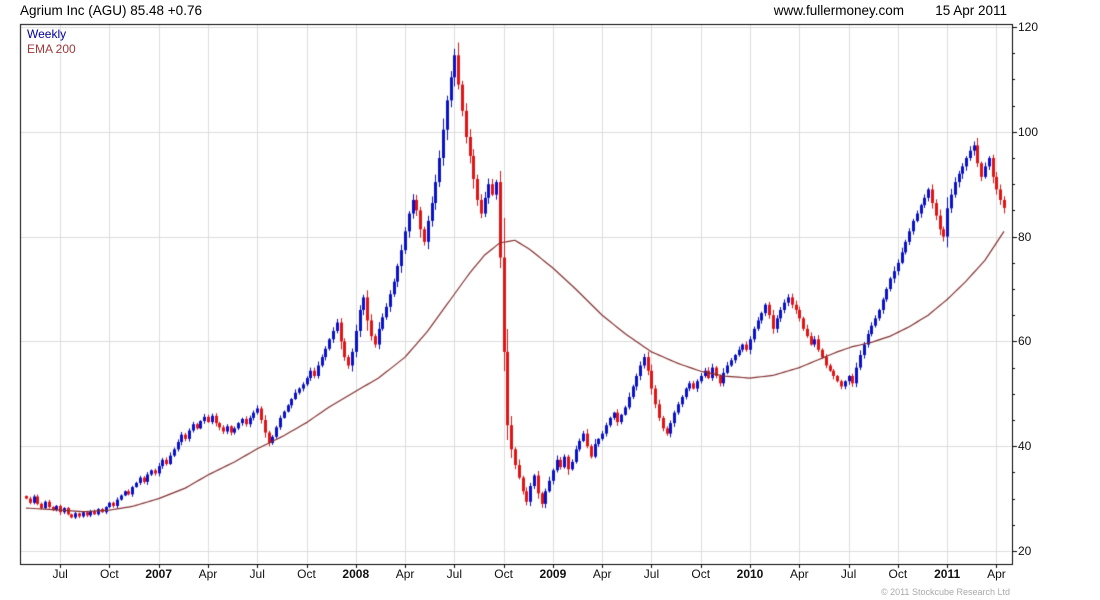  Describe the element at coordinates (1025, 236) in the screenshot. I see `y-axis-label: 80` at that location.